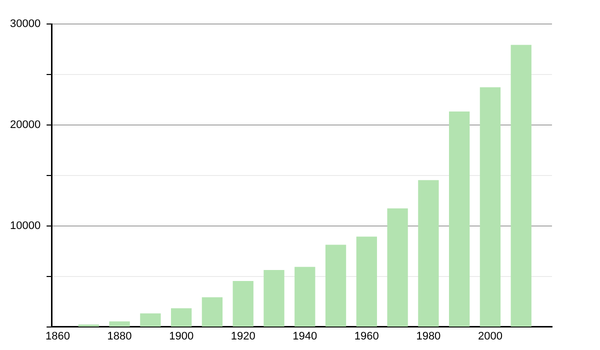 Image resolution: width=600 pixels, height=350 pixels. I want to click on x-tick-label: 1920, so click(243, 336).